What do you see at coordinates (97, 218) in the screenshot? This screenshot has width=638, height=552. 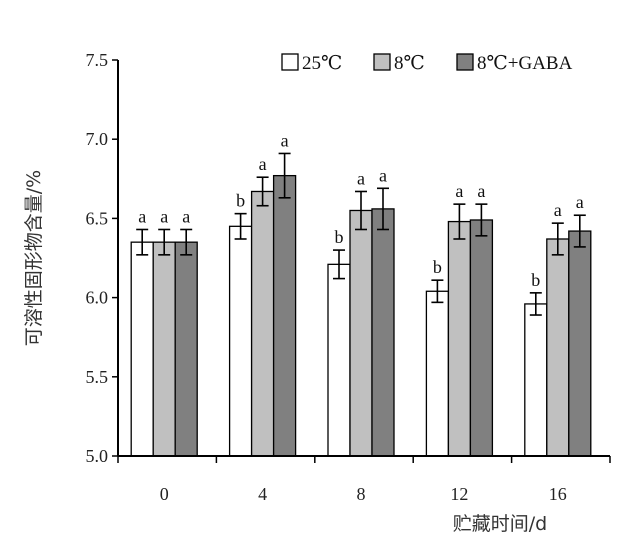 I see `y-tick-label: 6.5` at bounding box center [97, 218].